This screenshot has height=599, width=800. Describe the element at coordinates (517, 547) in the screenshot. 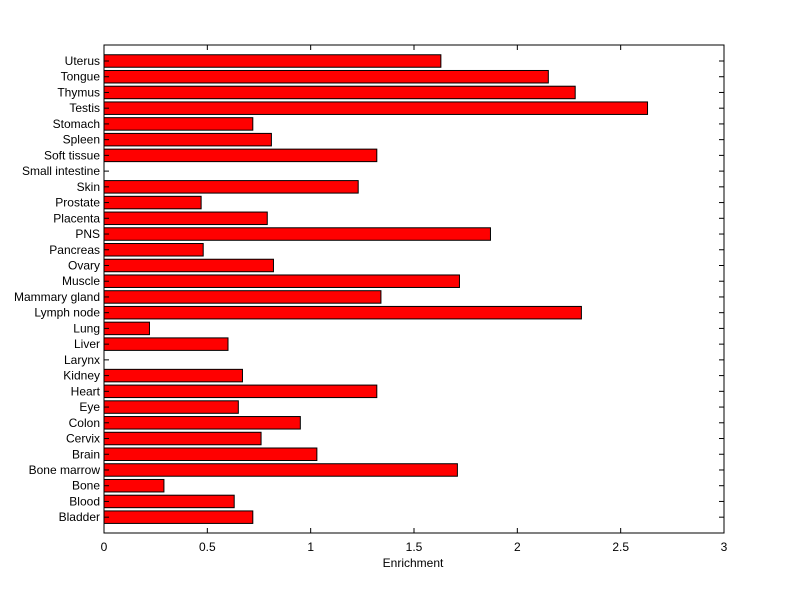

I see `x-tick-label: 2` at that location.